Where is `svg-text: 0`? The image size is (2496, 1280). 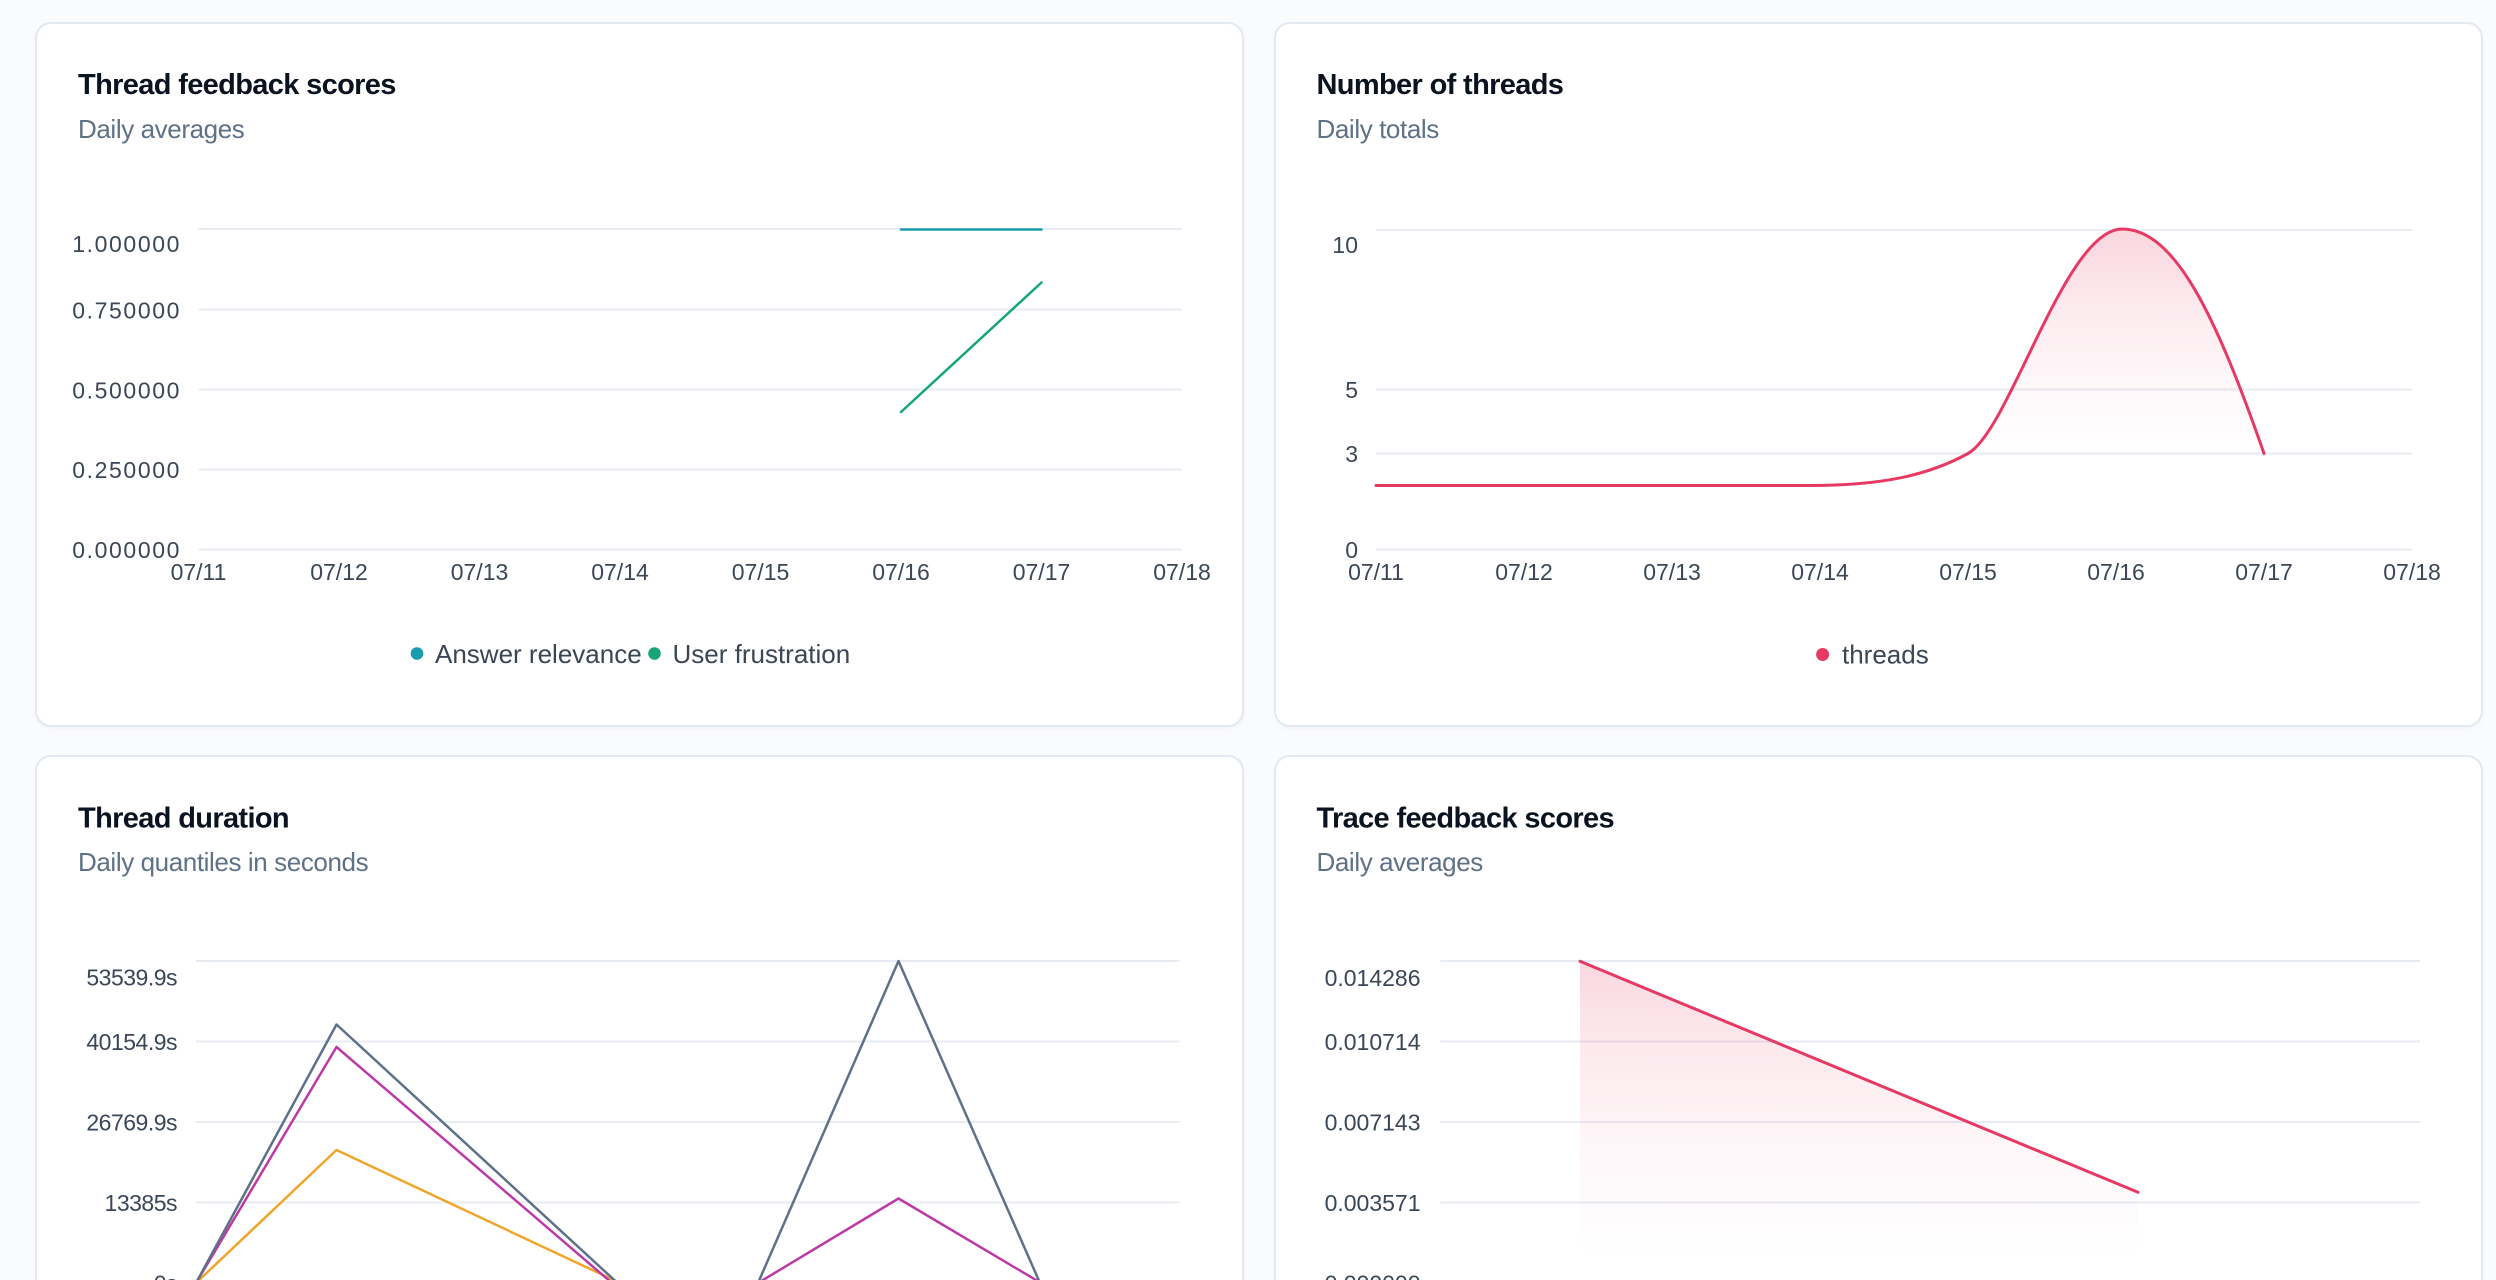 svg-text: 0 is located at coordinates (1351, 550).